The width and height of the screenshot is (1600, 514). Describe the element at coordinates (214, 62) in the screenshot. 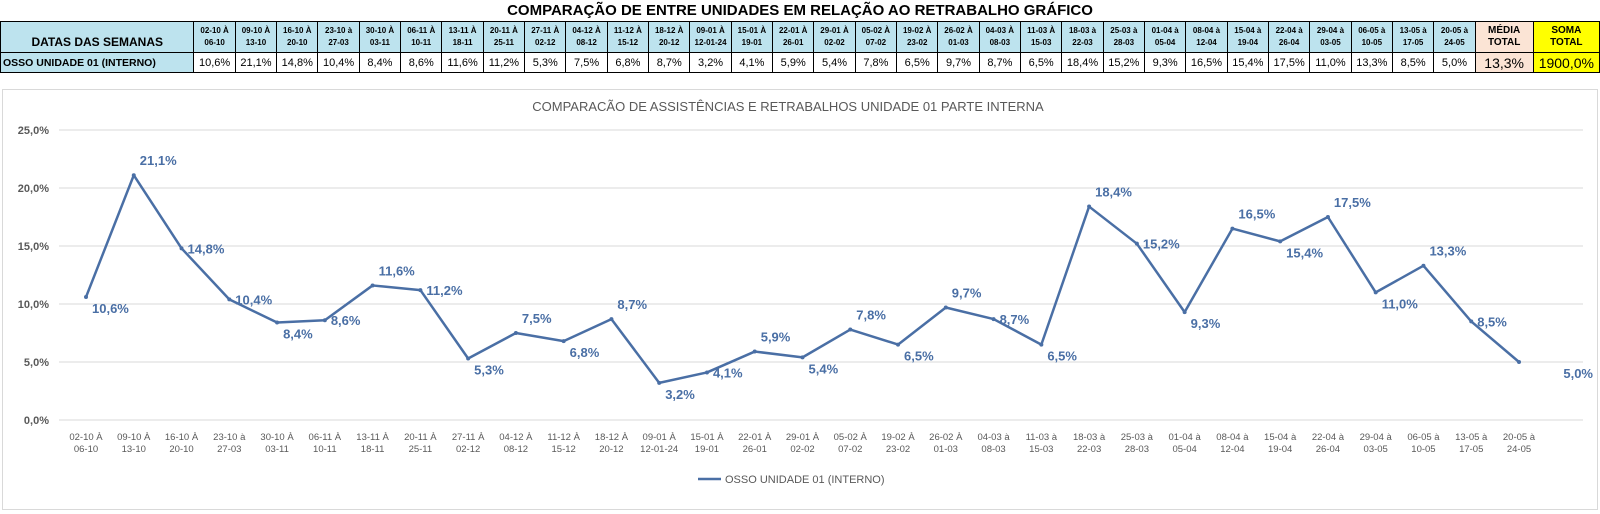

I see `week-value-cell: 10,6%` at that location.